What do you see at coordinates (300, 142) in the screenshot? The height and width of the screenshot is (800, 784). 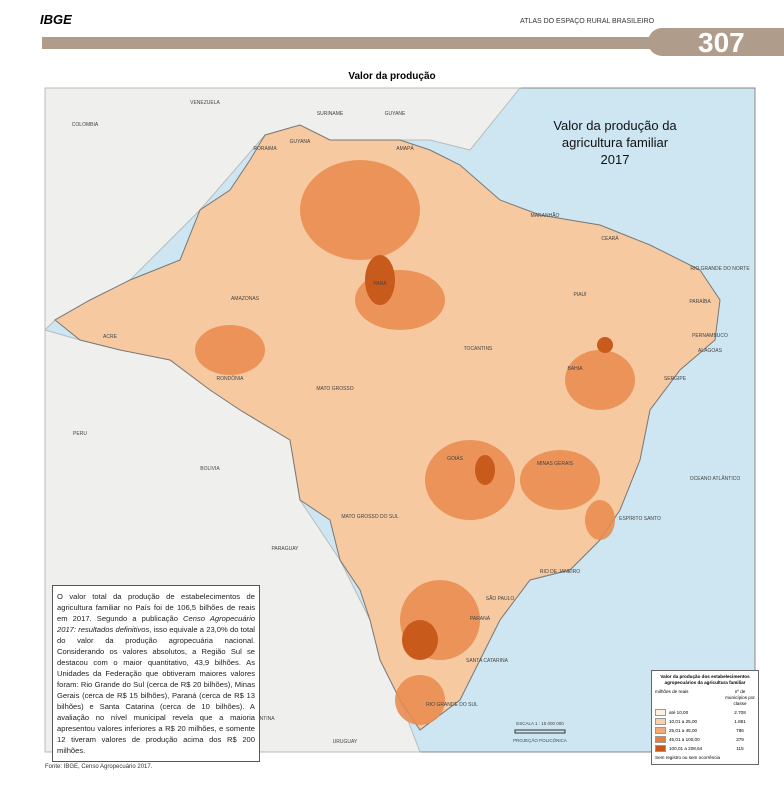 I see `map-label: GUYANA` at bounding box center [300, 142].